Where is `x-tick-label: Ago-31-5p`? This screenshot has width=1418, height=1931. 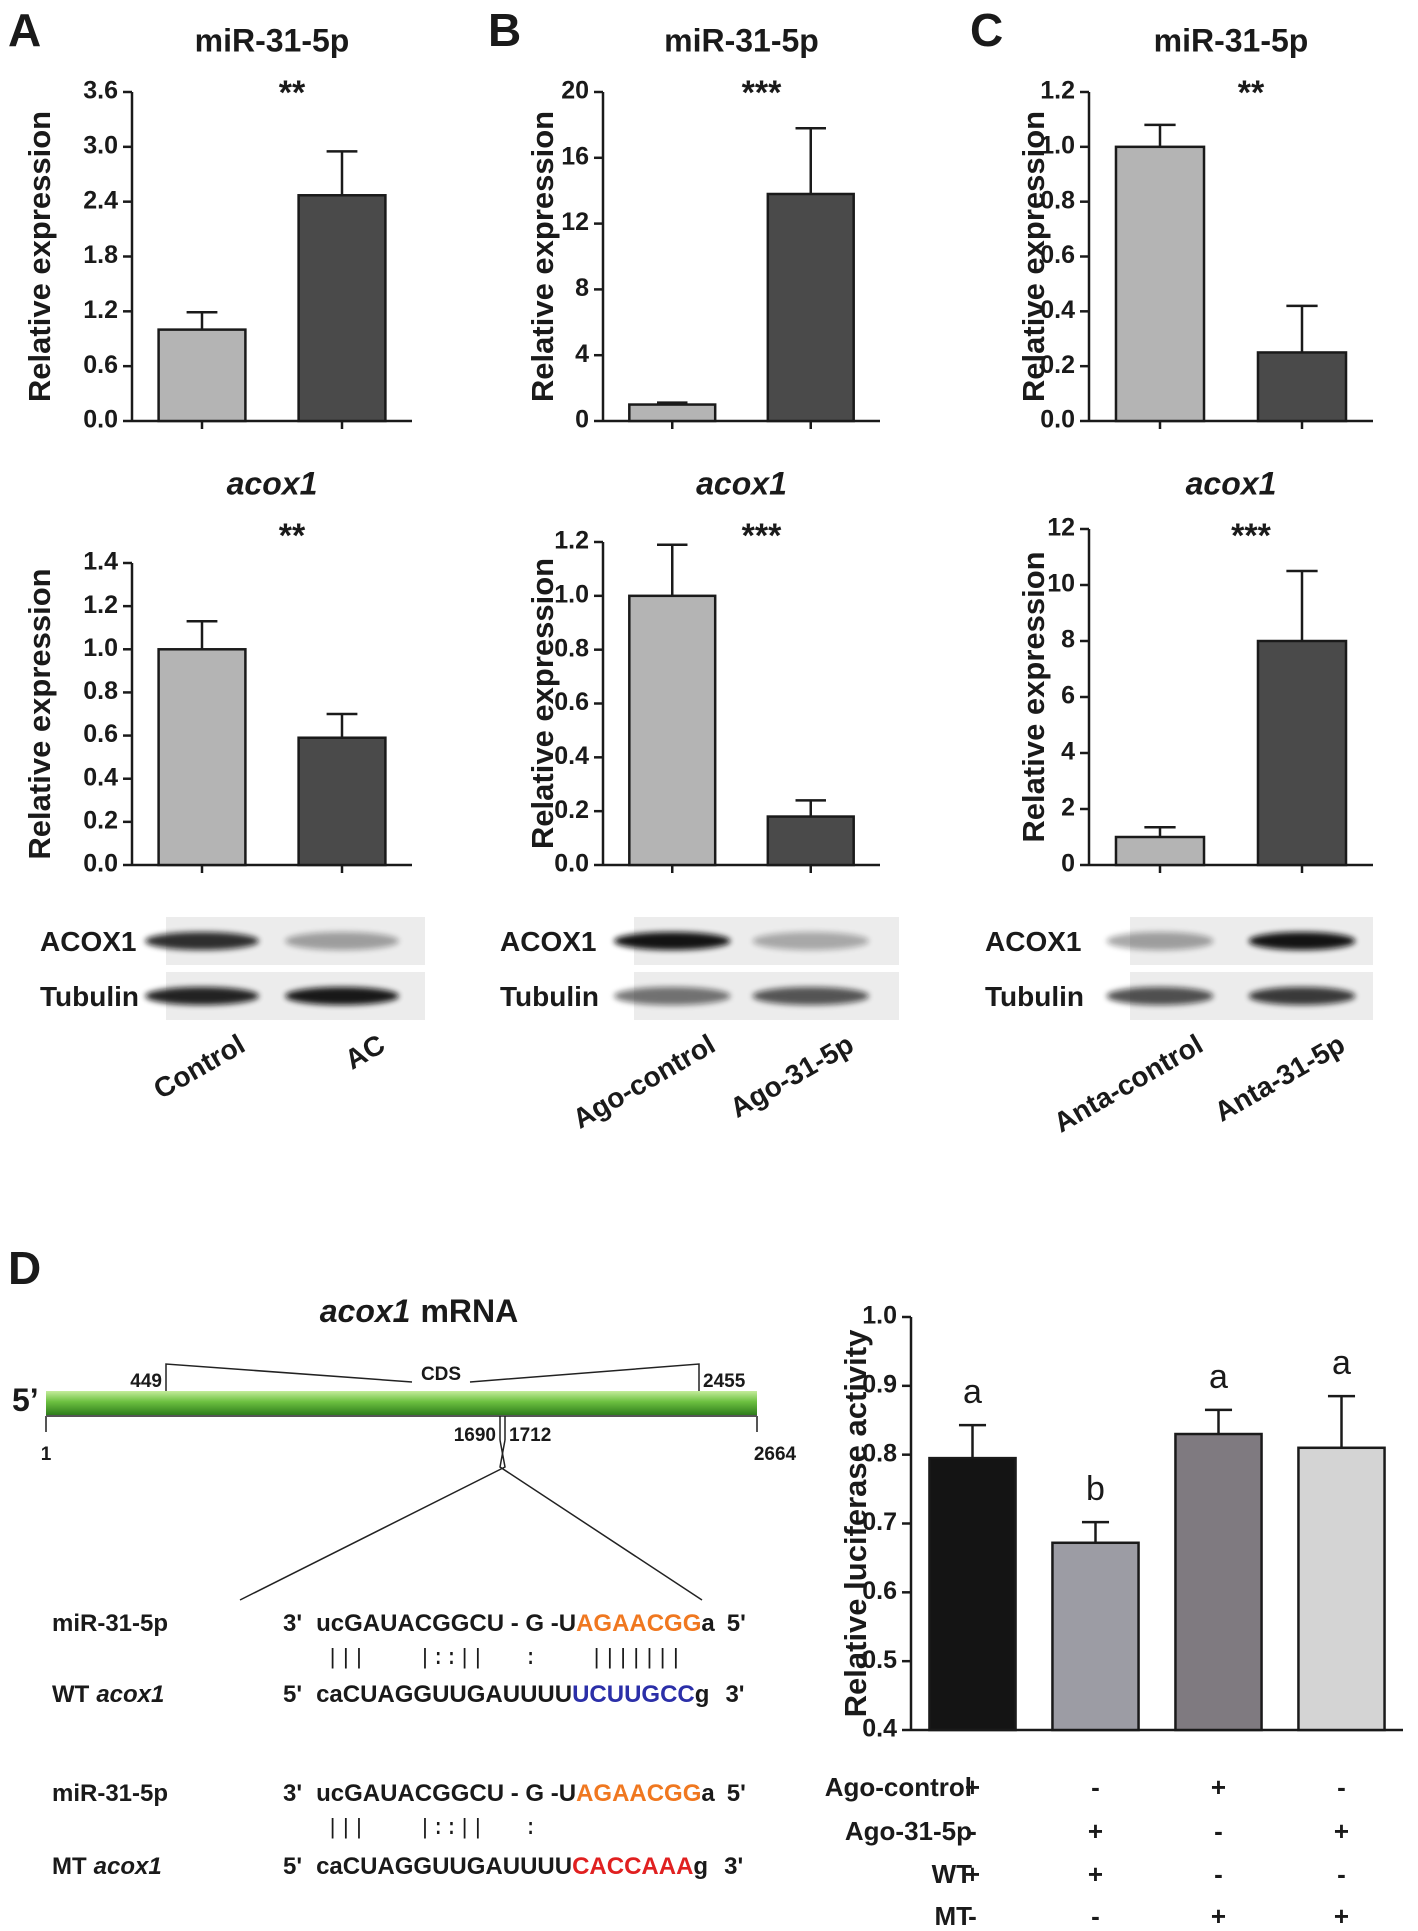
x-tick-label: Ago-31-5p is located at coordinates (792, 1075).